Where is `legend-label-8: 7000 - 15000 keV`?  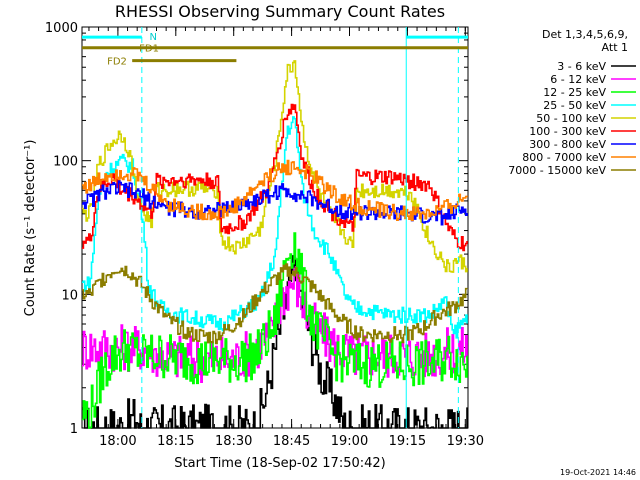 legend-label-8: 7000 - 15000 keV is located at coordinates (557, 170).